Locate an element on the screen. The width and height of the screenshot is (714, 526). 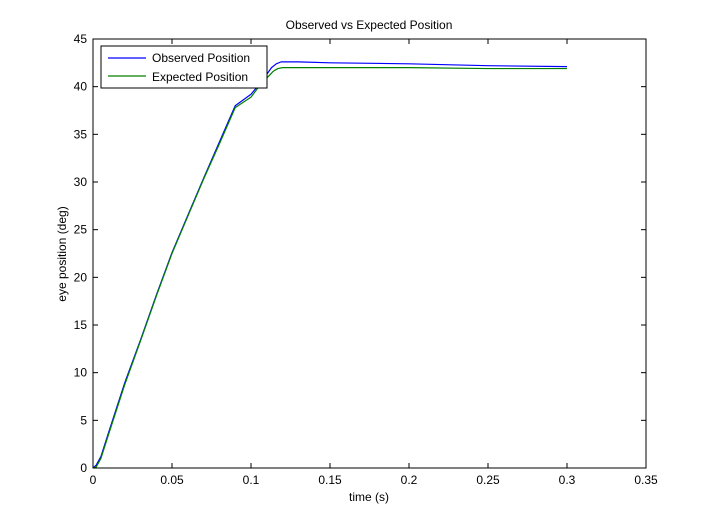
x-tick-label: 0.2 is located at coordinates (409, 480).